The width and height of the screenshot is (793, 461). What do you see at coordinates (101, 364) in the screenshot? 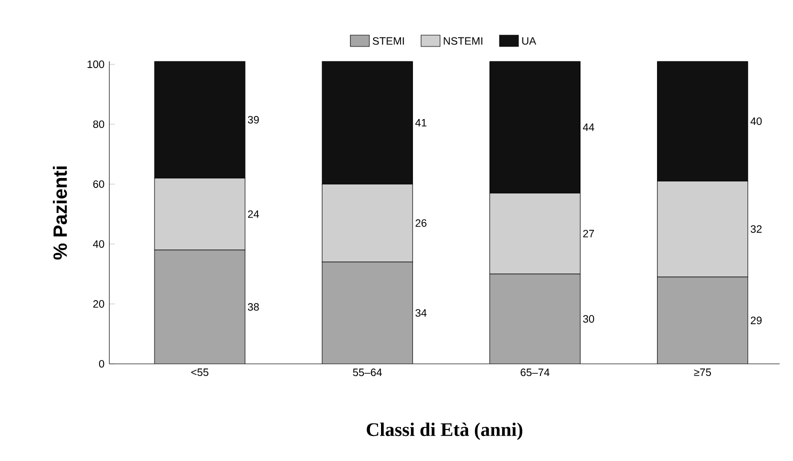
I see `y-tick-label: 0` at bounding box center [101, 364].